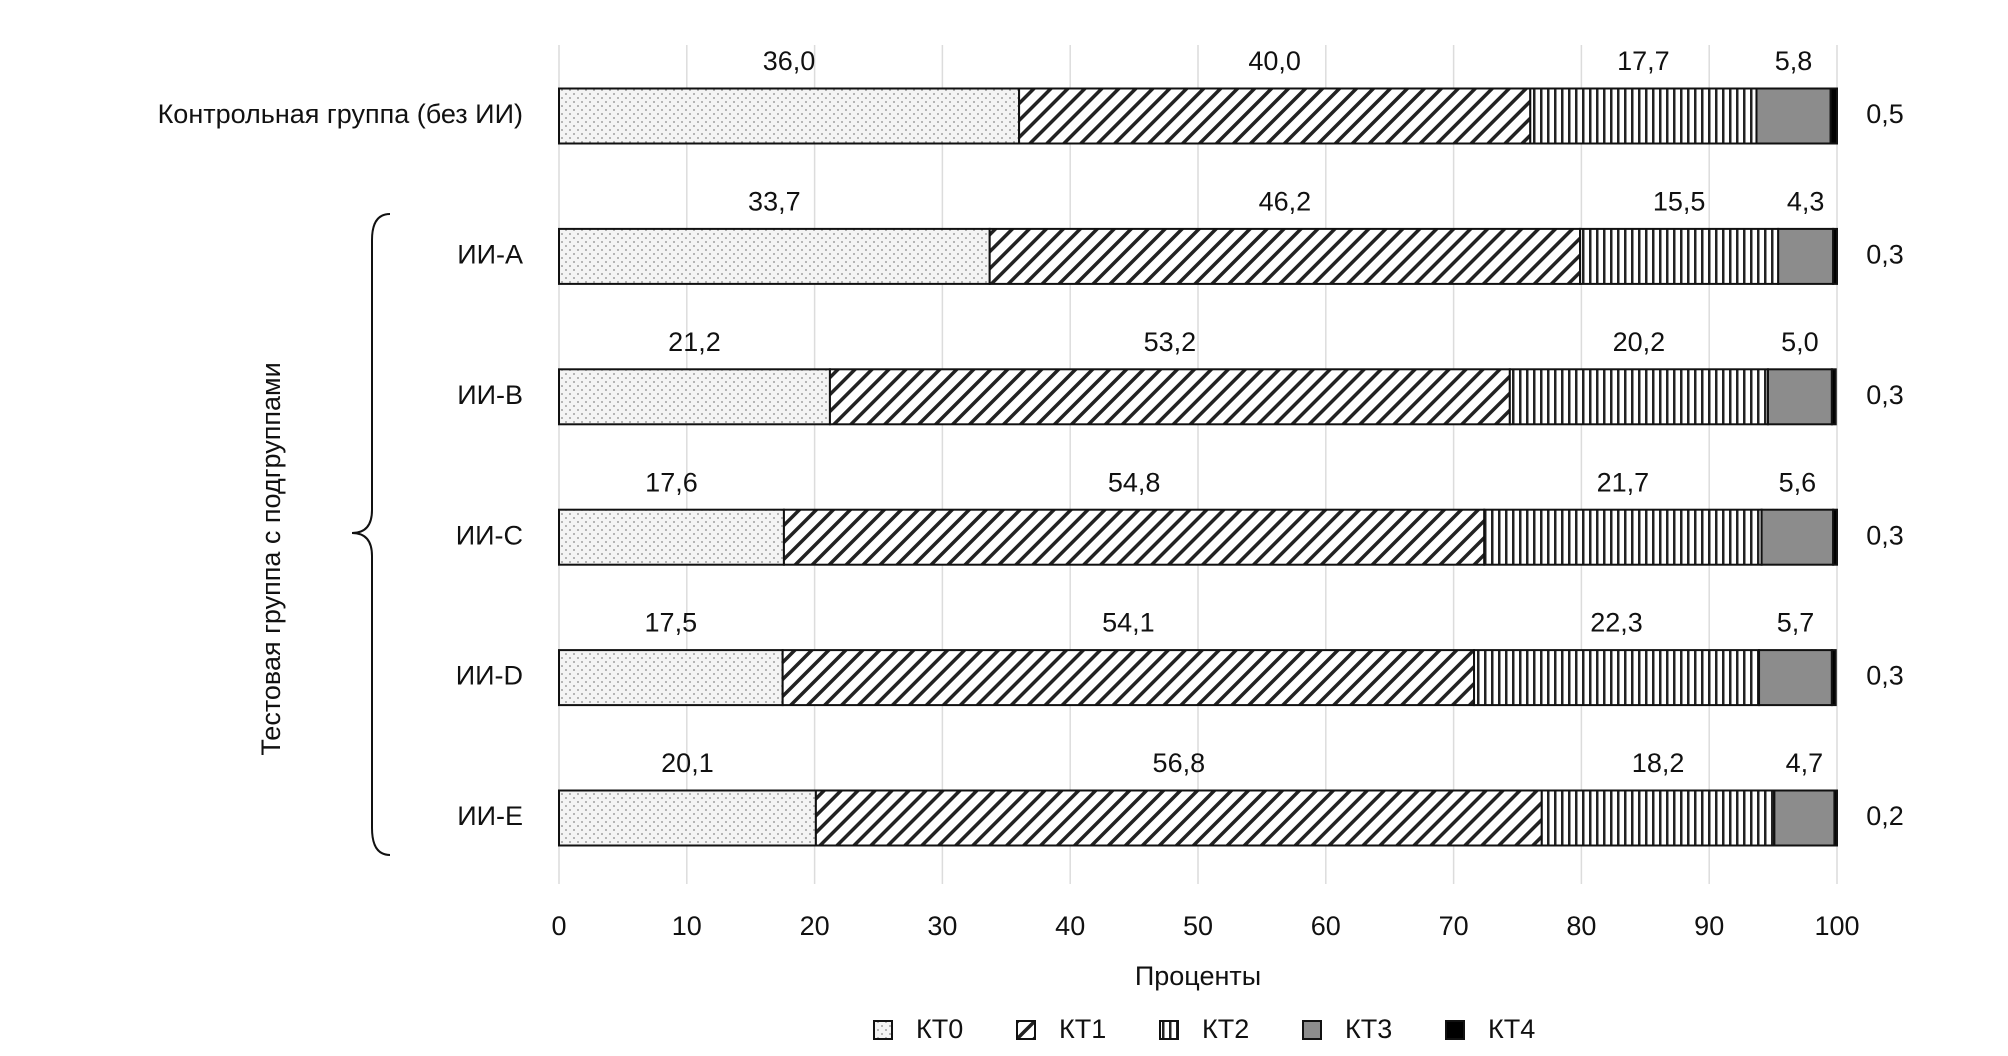 The width and height of the screenshot is (2008, 1056). I want to click on x-tick-label: 50, so click(1198, 926).